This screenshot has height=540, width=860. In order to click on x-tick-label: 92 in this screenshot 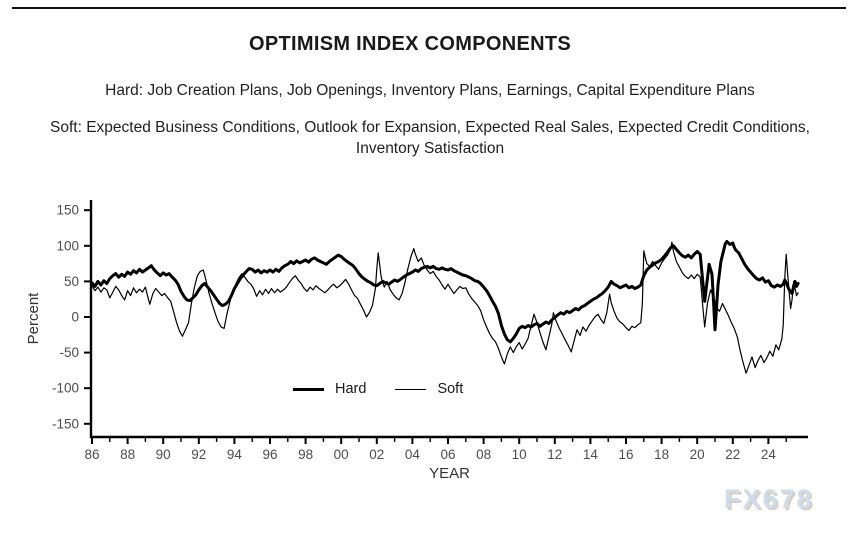, I will do `click(198, 454)`.